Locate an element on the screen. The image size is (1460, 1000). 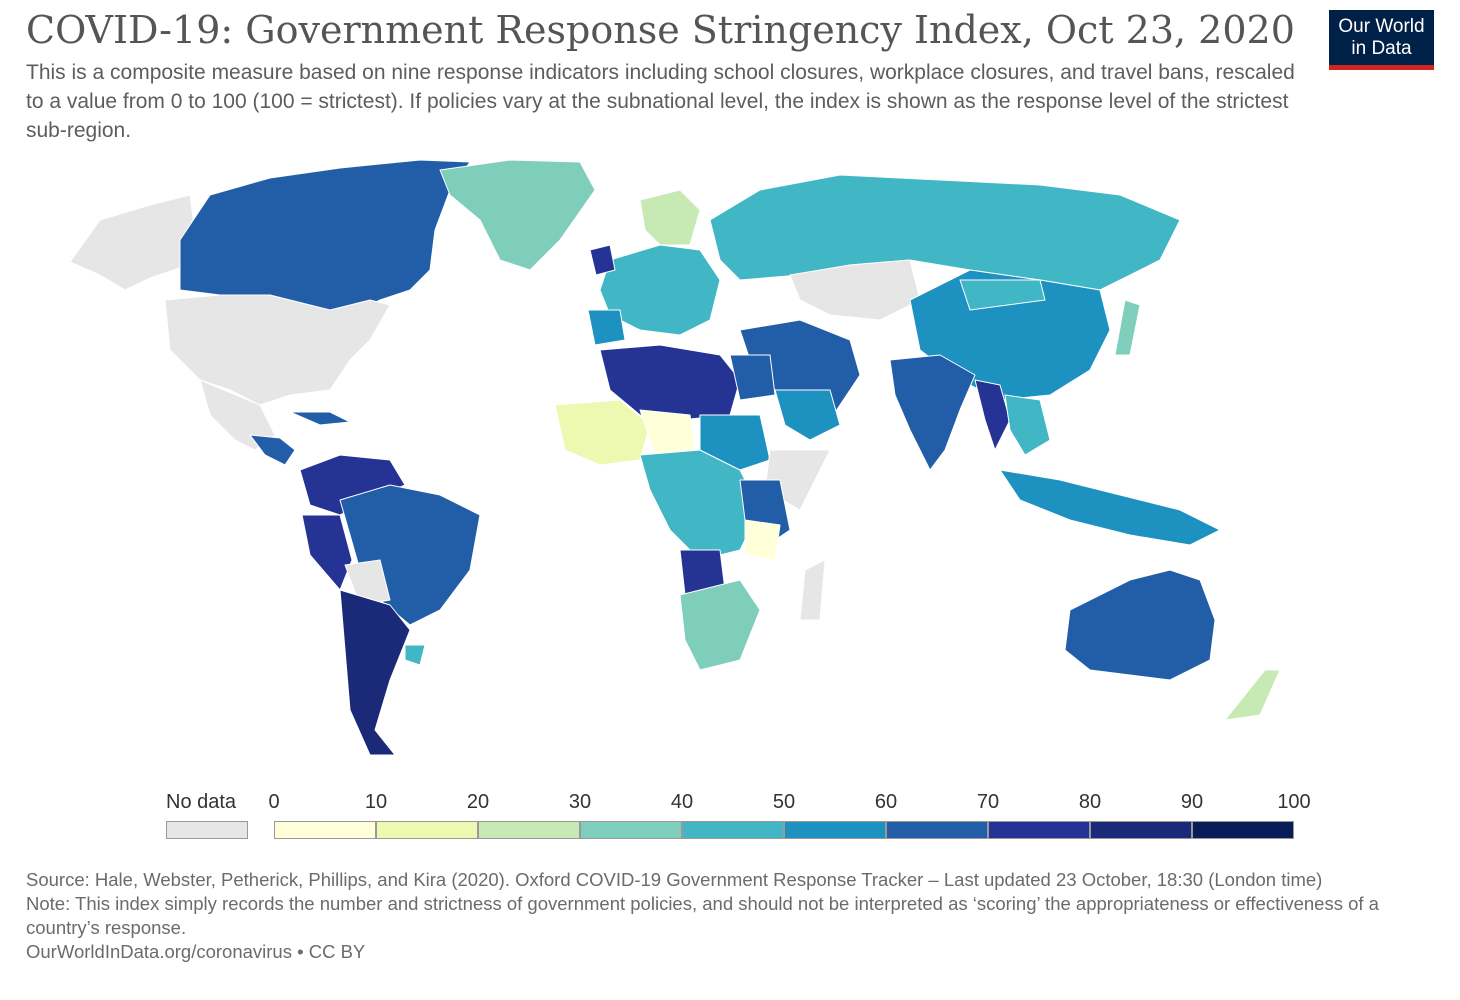
legend-tick-20: 20 is located at coordinates (478, 802).